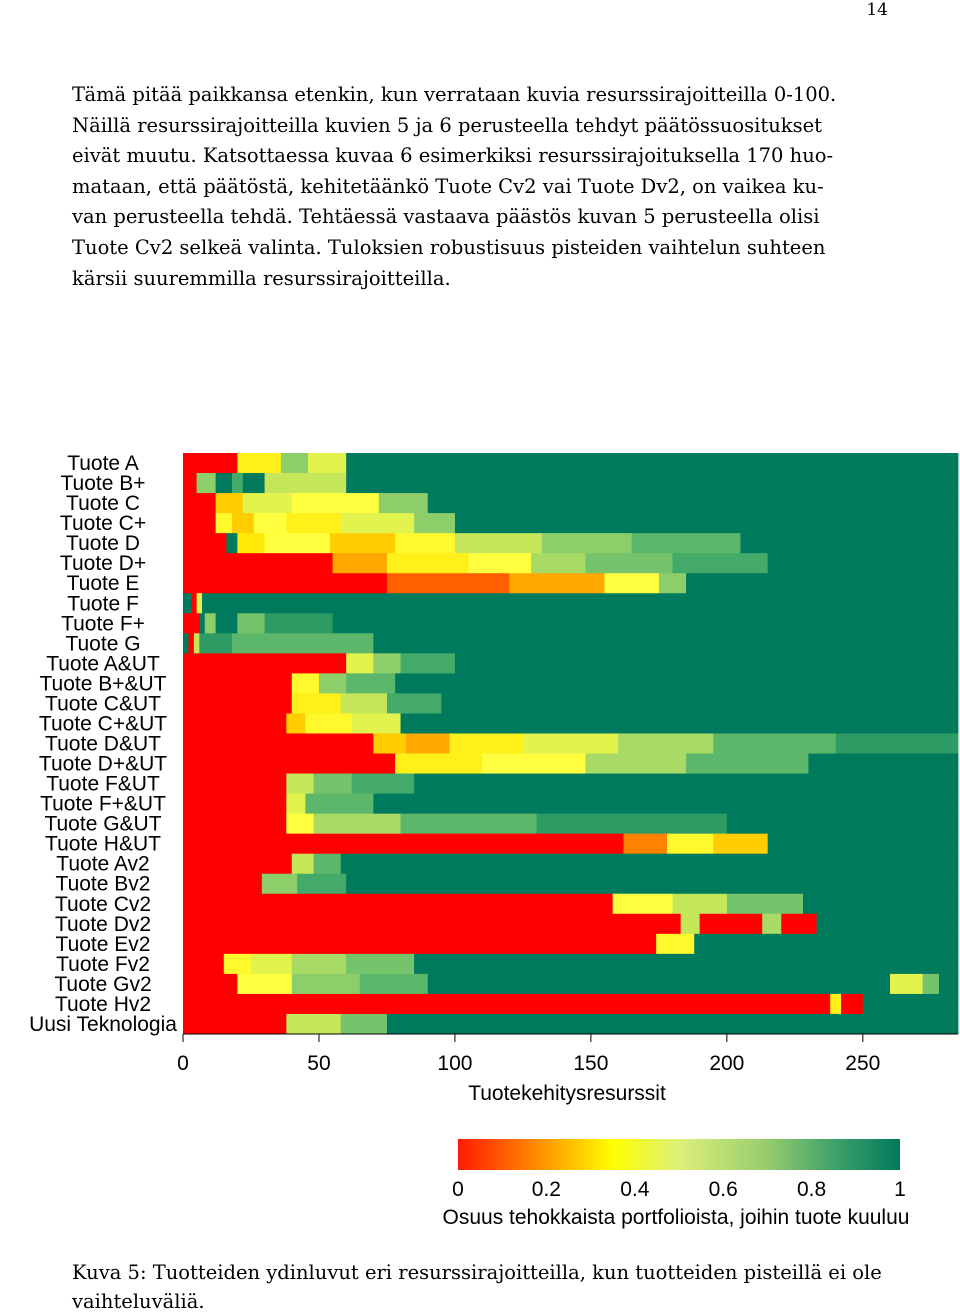 This screenshot has width=960, height=1316. I want to click on x-axis: 0 50 100 150 200 250, so click(567, 1054).